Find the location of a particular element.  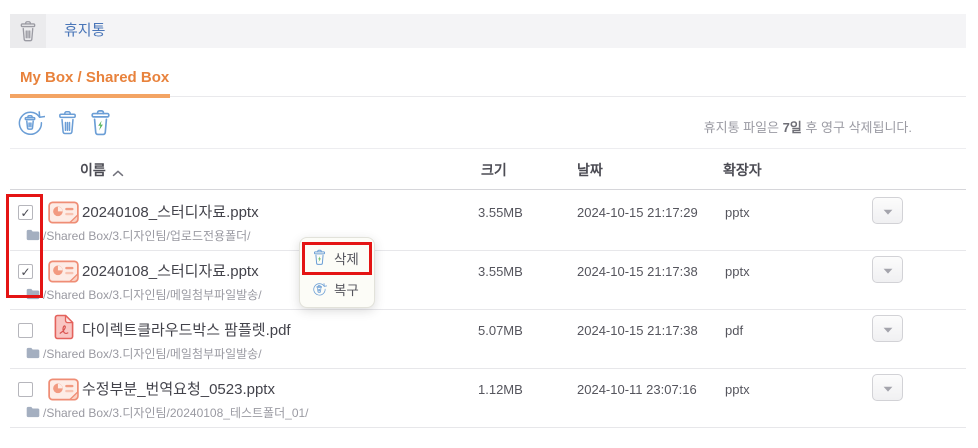

file-date: 2024-10-15 21:17:29 is located at coordinates (637, 212).